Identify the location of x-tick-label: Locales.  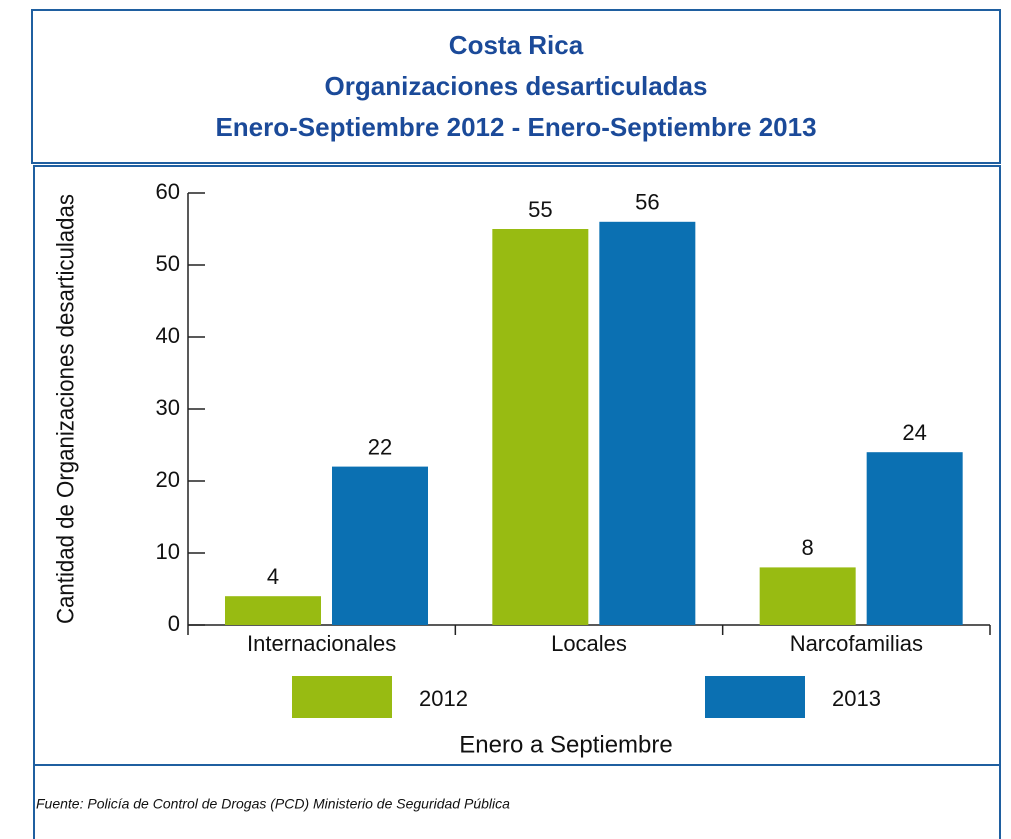
(589, 643).